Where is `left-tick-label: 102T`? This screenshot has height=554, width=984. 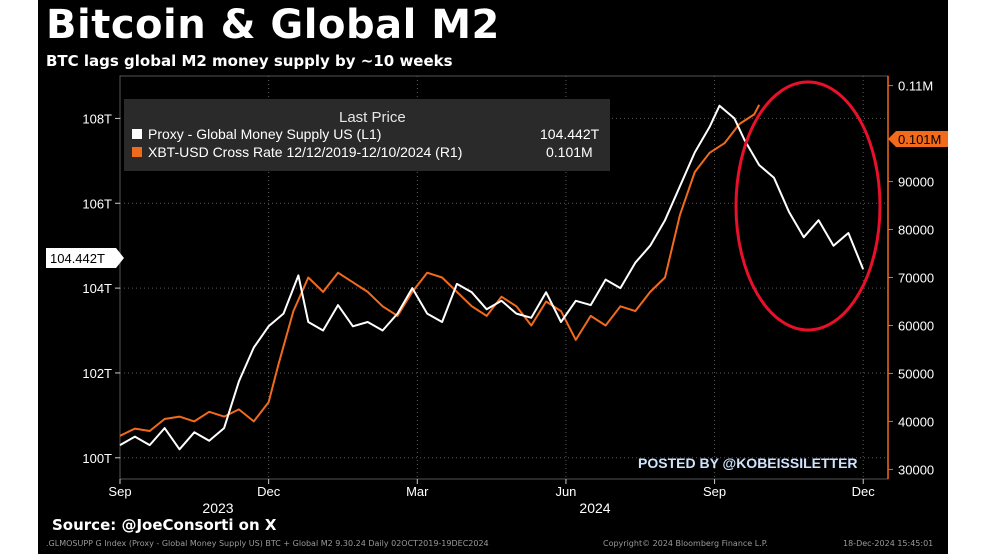
left-tick-label: 102T is located at coordinates (97, 373).